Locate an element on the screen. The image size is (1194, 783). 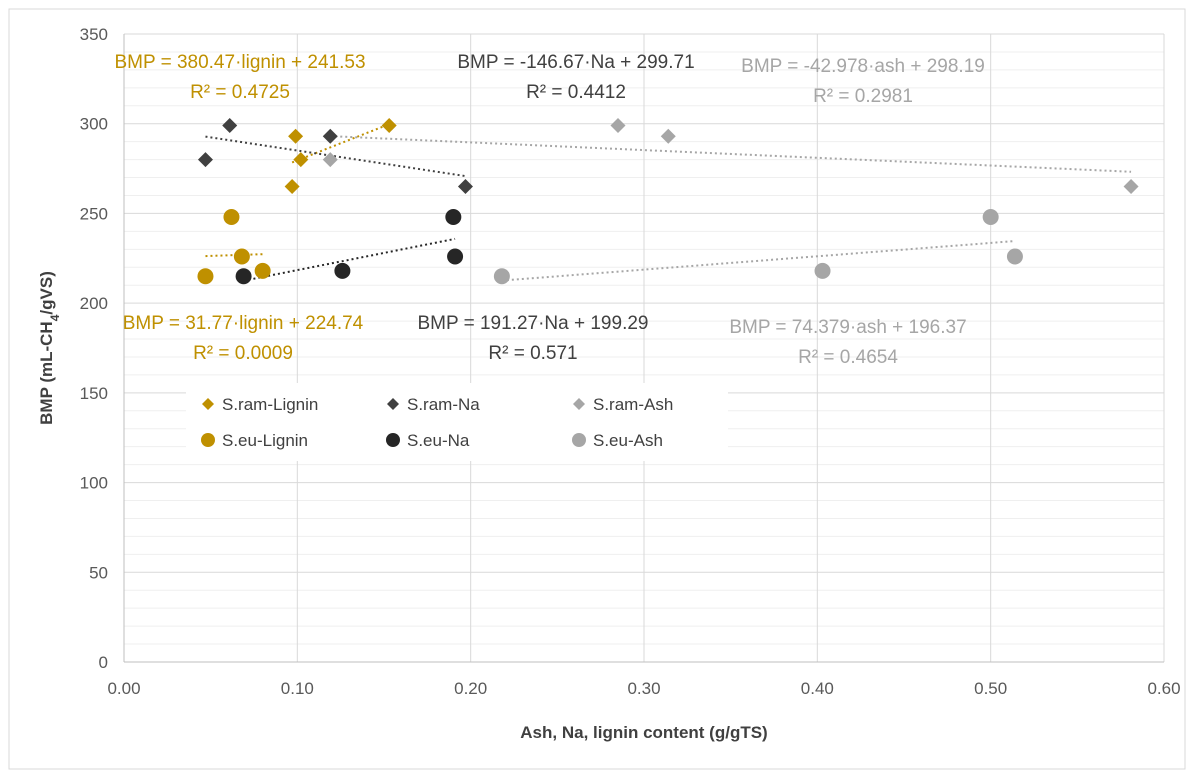
legend-label: S.eu-Na is located at coordinates (438, 440).